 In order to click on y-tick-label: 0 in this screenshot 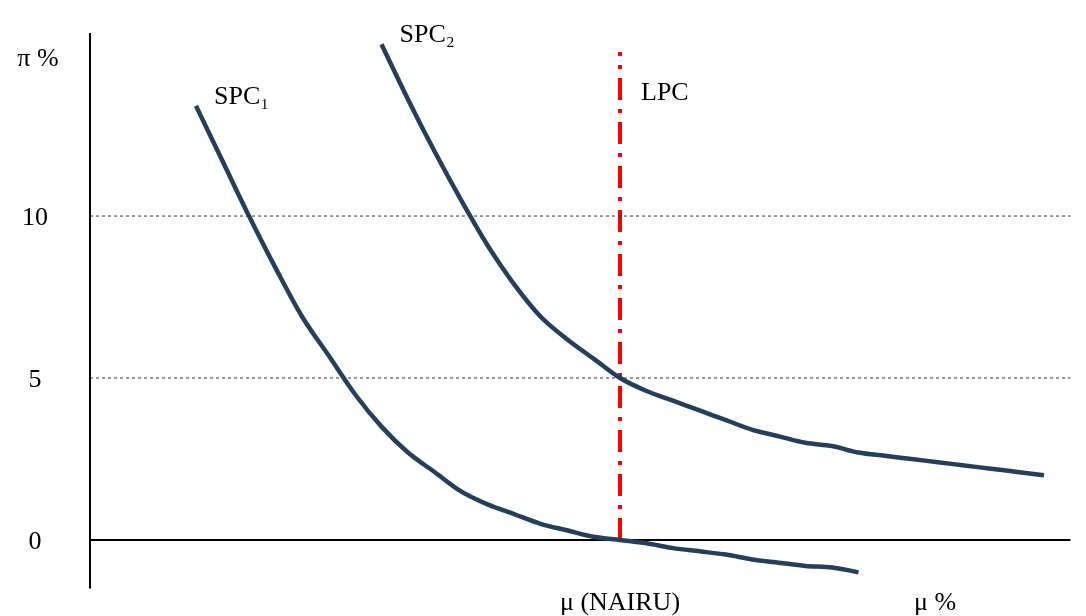, I will do `click(35, 541)`.